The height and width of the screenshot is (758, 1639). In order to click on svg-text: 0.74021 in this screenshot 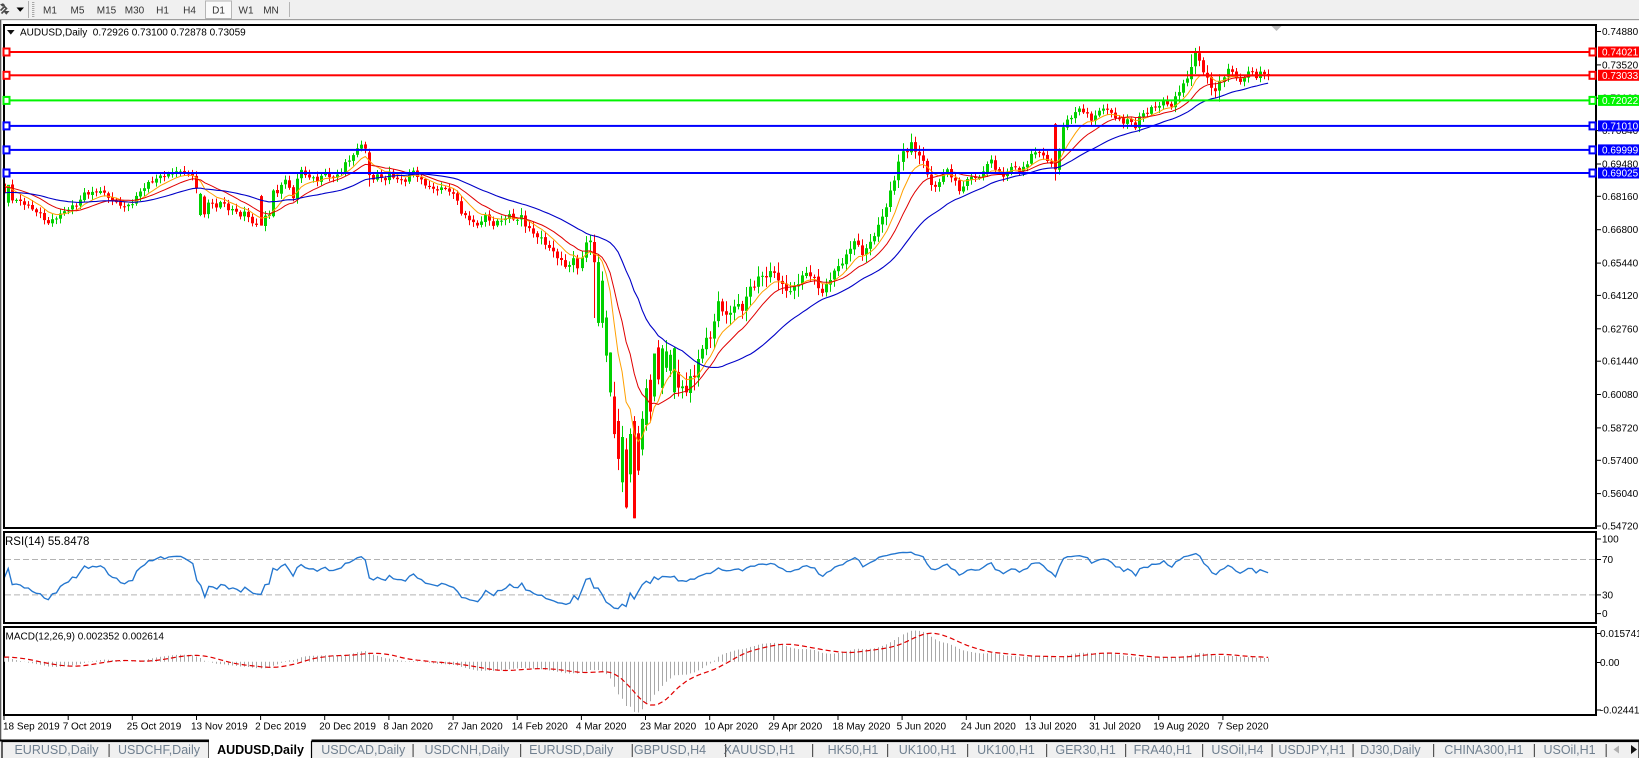, I will do `click(1620, 53)`.